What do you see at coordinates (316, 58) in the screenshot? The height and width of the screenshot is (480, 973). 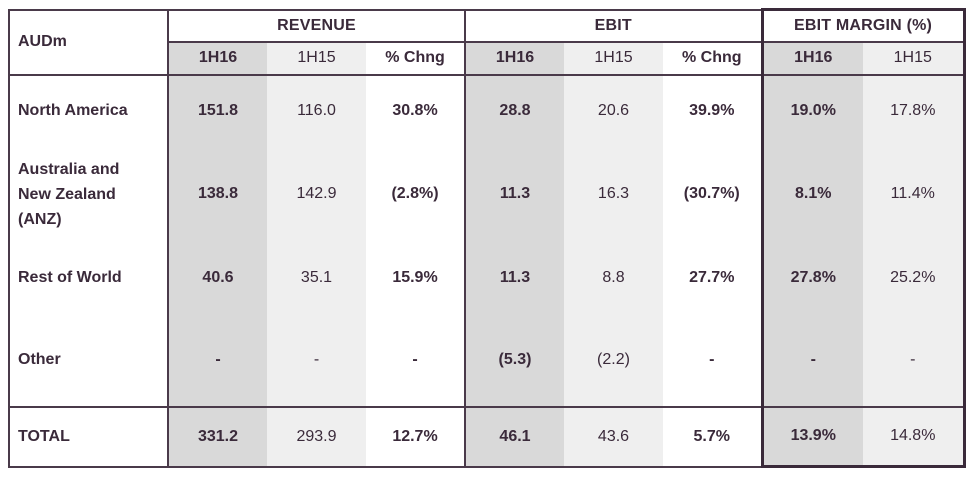 I see `subheader-revenue-1h15: 1H15` at bounding box center [316, 58].